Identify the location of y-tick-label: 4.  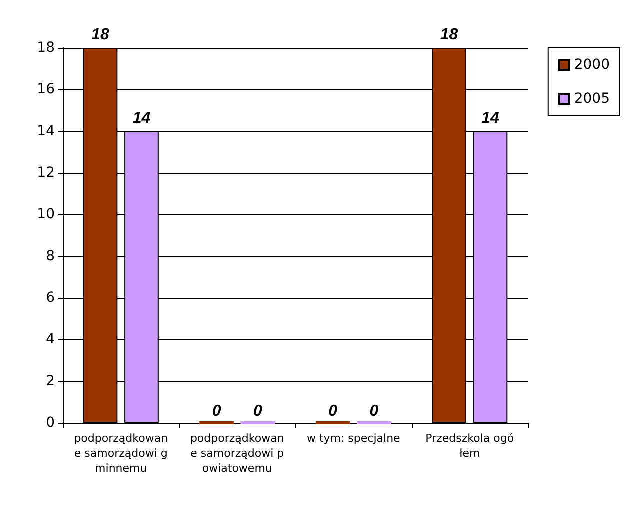
(51, 340).